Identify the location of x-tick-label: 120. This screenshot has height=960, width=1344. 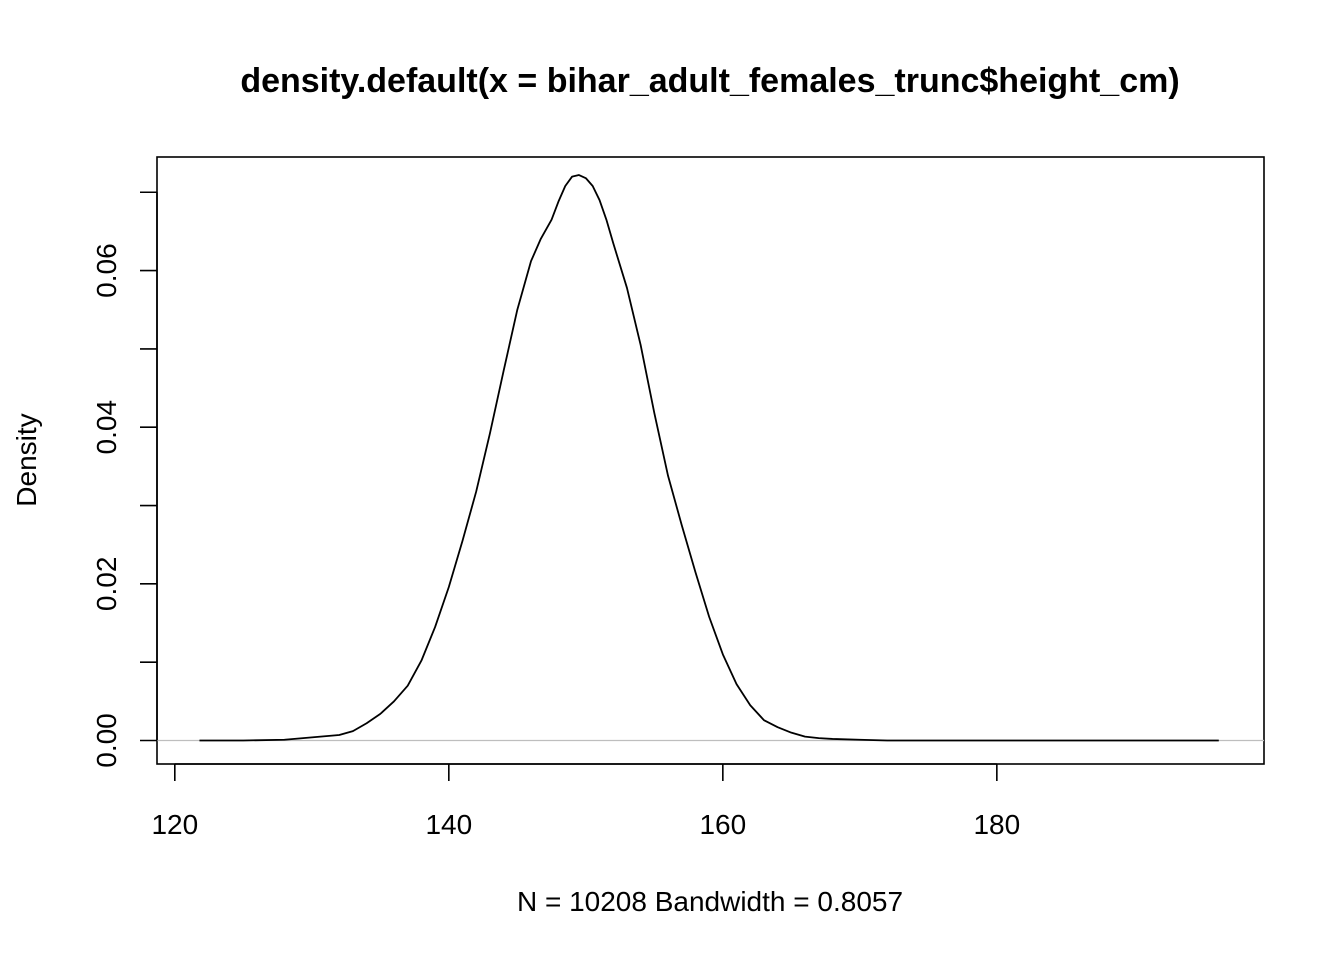
(174, 824).